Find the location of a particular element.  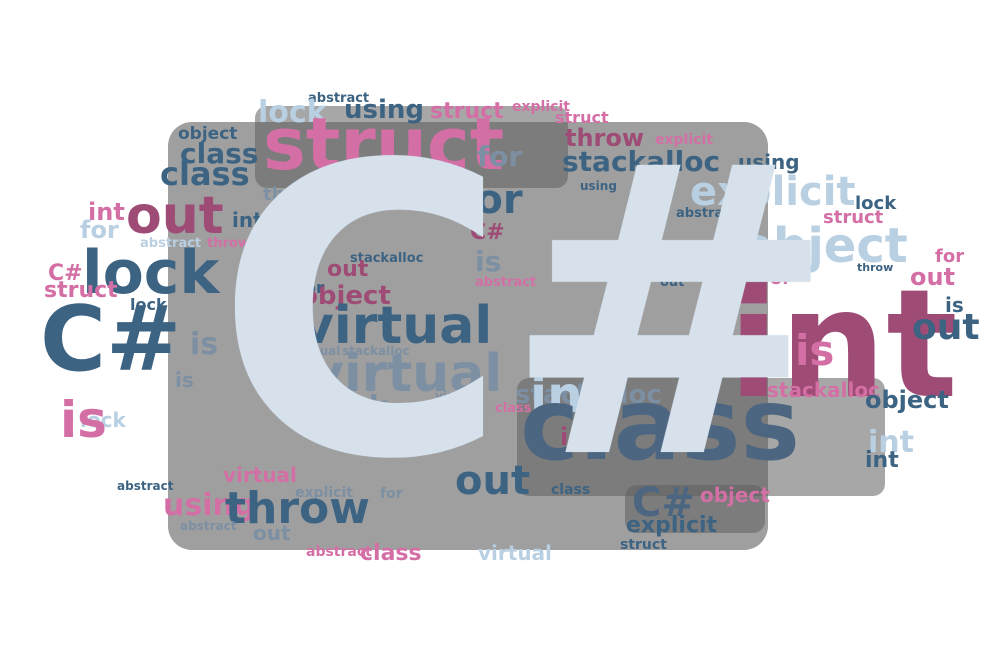

background-tile-top is located at coordinates (411, 147).